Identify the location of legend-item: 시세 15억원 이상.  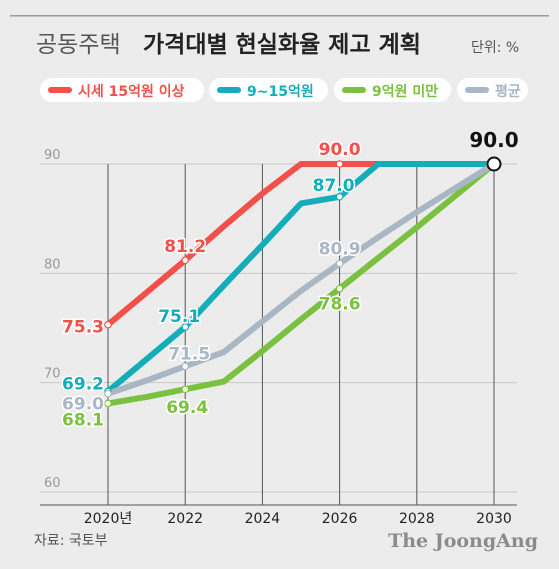
(122, 90).